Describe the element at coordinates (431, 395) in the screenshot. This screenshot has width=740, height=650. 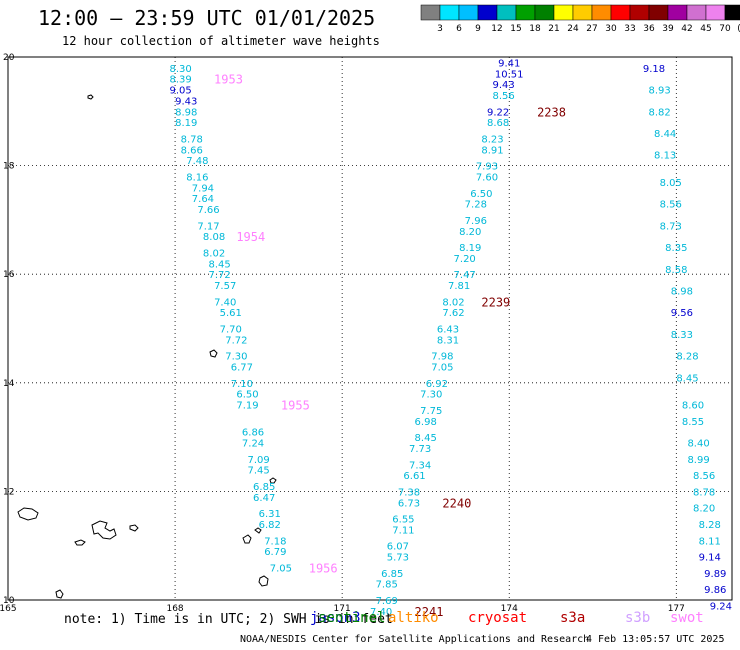
I see `wave-height-point: 7.30` at that location.